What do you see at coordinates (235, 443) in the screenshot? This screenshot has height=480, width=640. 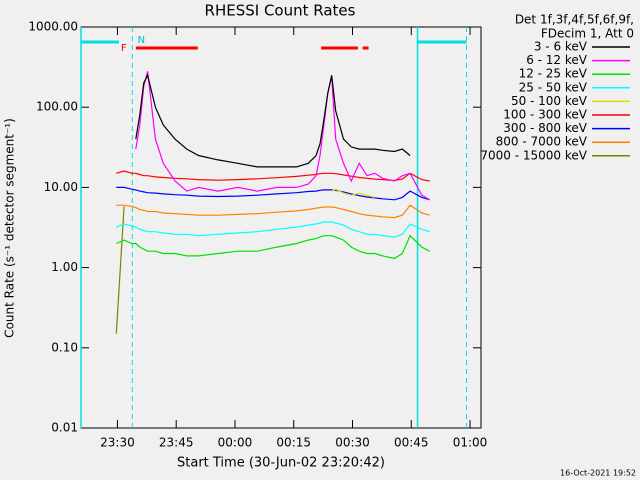 I see `x-tick-label: 00:00` at bounding box center [235, 443].